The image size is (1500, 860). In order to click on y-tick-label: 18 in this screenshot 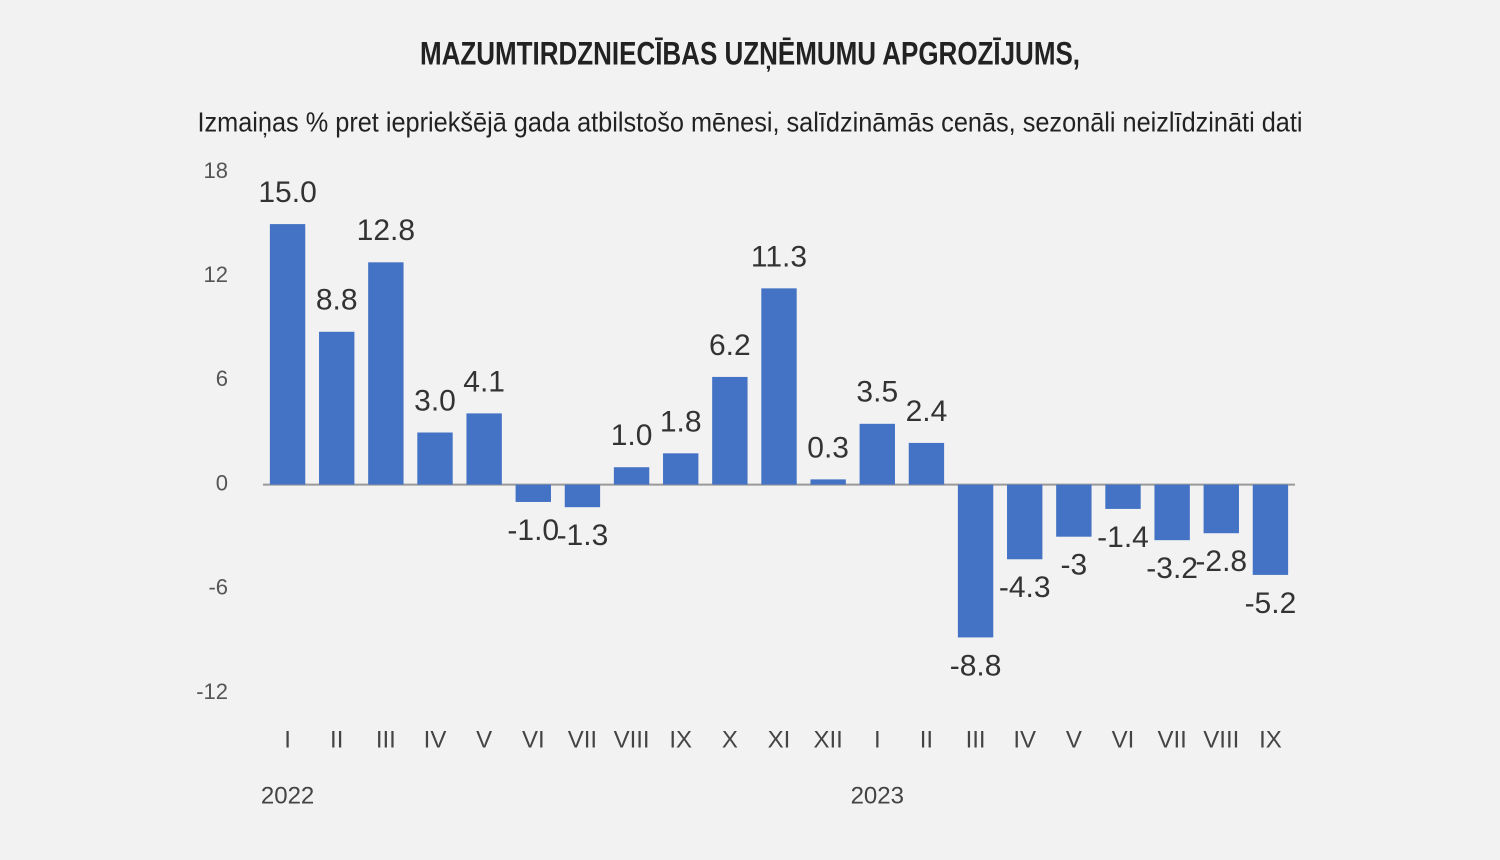, I will do `click(216, 170)`.